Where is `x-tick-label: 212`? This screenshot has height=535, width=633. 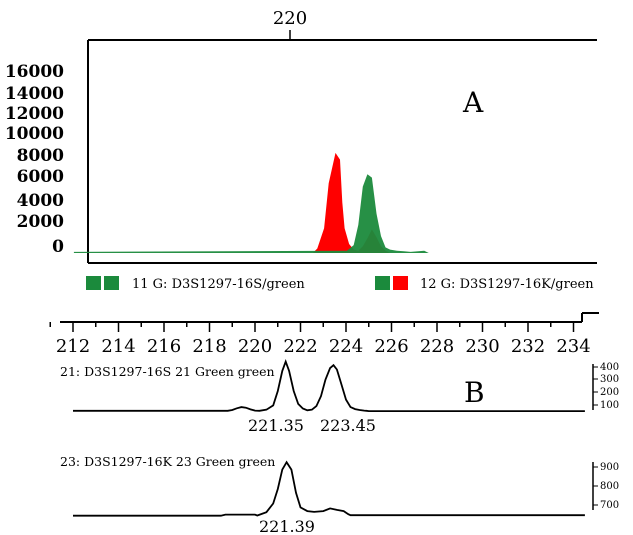
x-tick-label: 212 is located at coordinates (73, 346).